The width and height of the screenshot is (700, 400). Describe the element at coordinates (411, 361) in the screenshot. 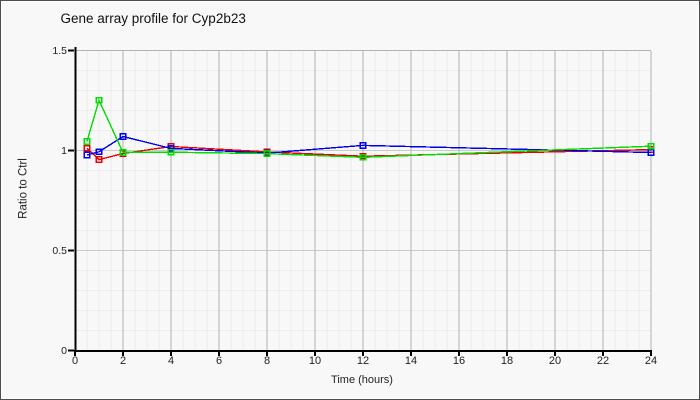

I see `svg-text: 14` at that location.